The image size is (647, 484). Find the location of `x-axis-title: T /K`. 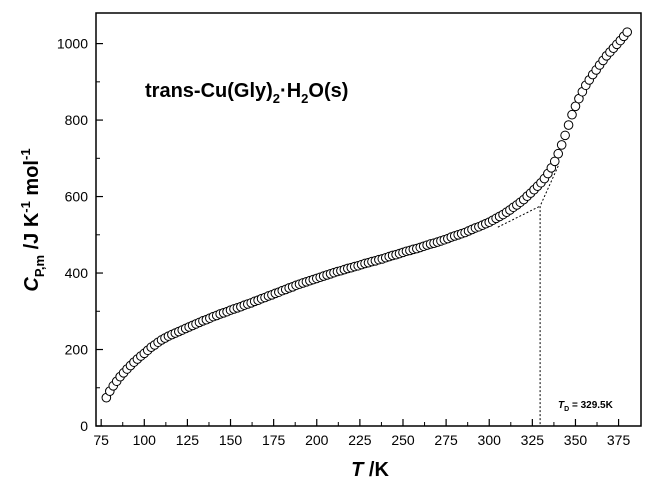

x-axis-title: T /K is located at coordinates (370, 470).